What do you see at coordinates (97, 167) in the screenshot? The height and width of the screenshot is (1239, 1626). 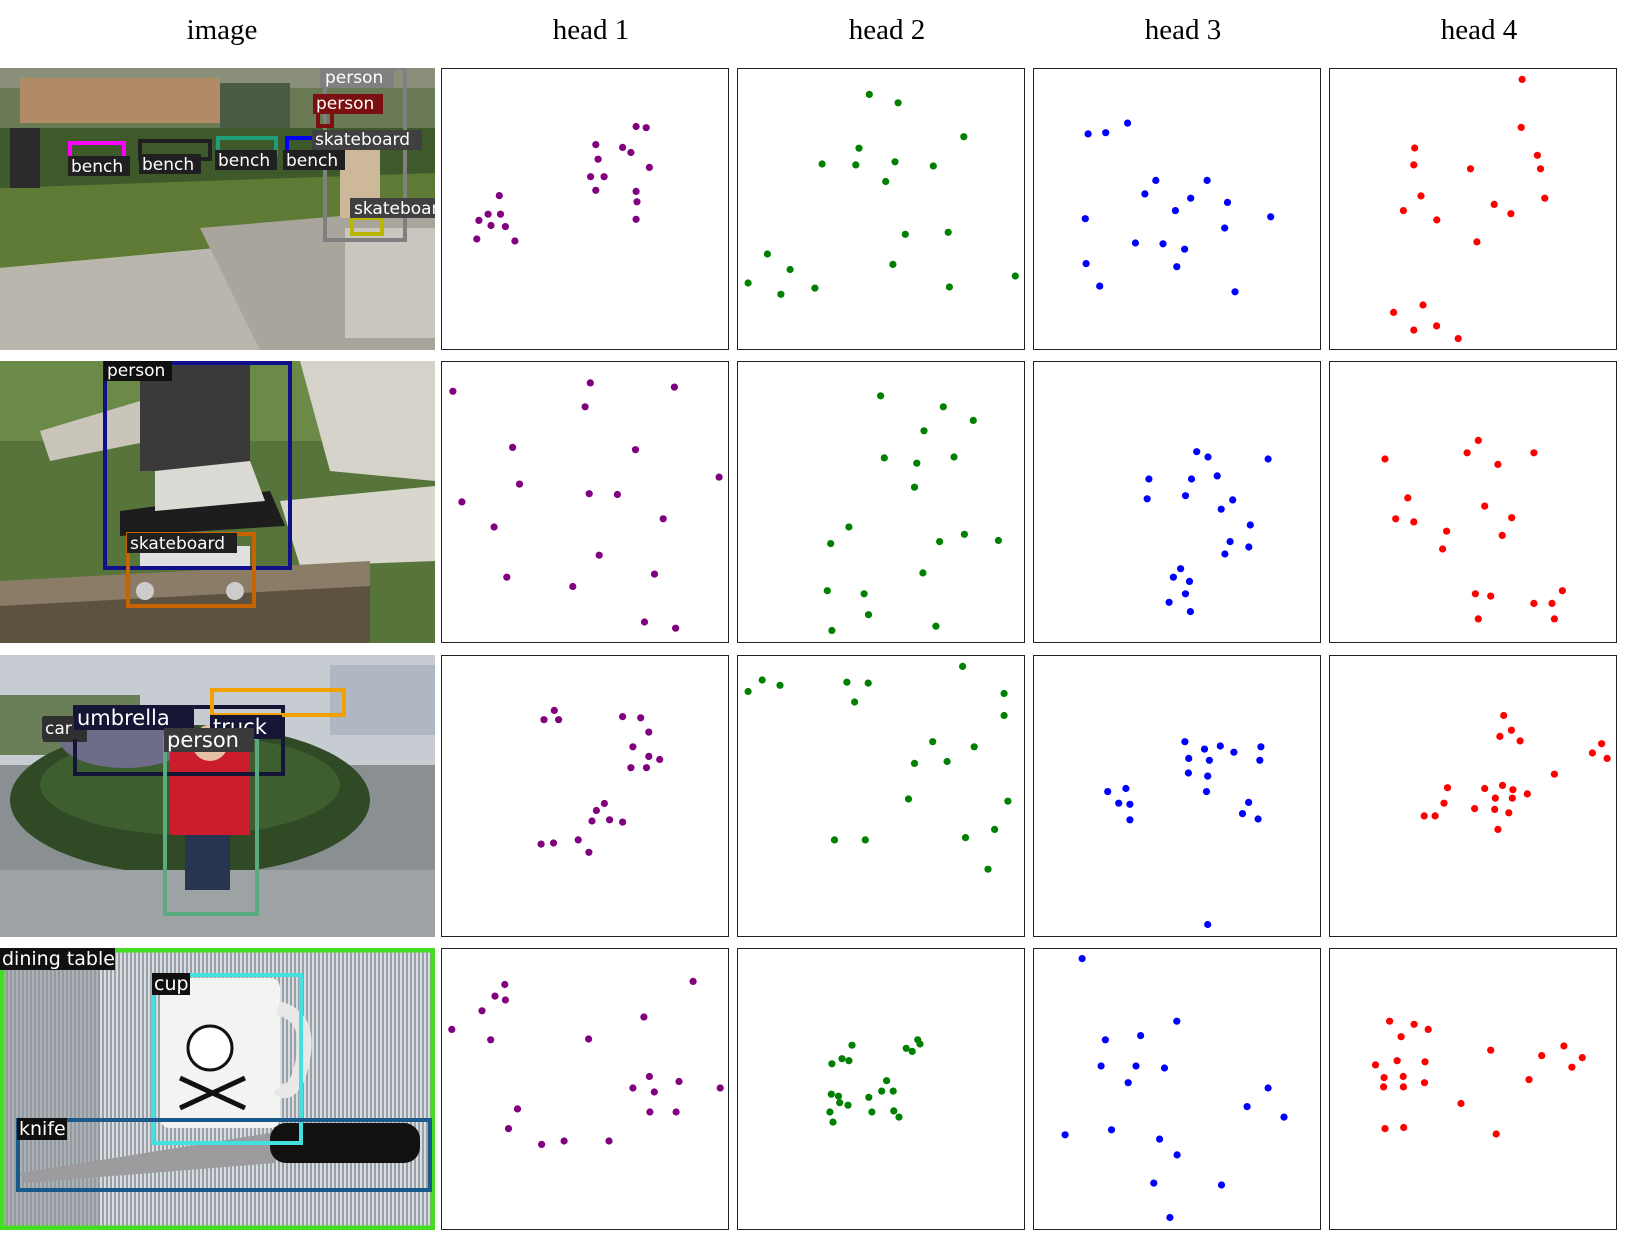 I see `label-bench-1: bench` at bounding box center [97, 167].